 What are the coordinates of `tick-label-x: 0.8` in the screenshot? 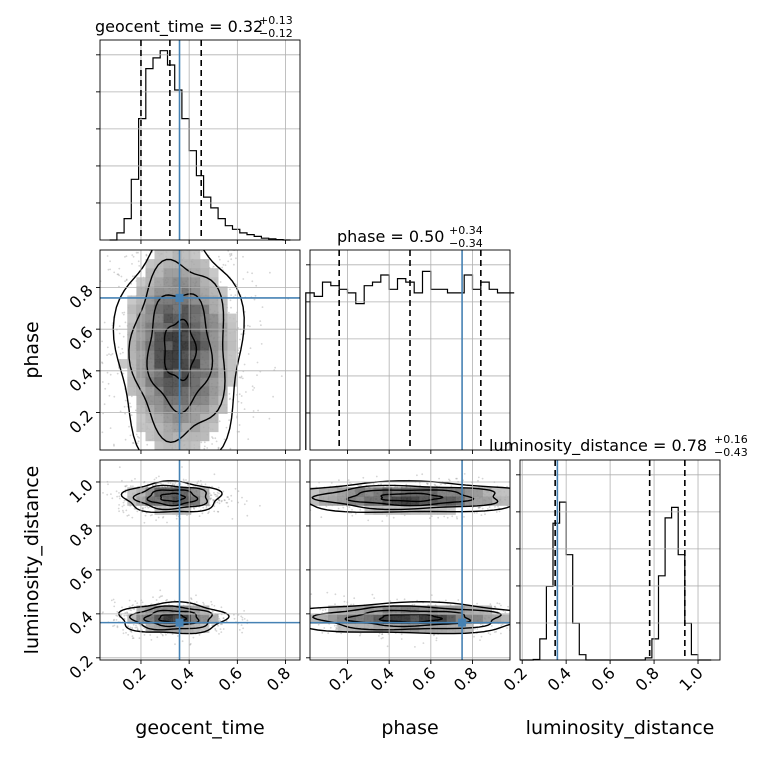 It's located at (646, 678).